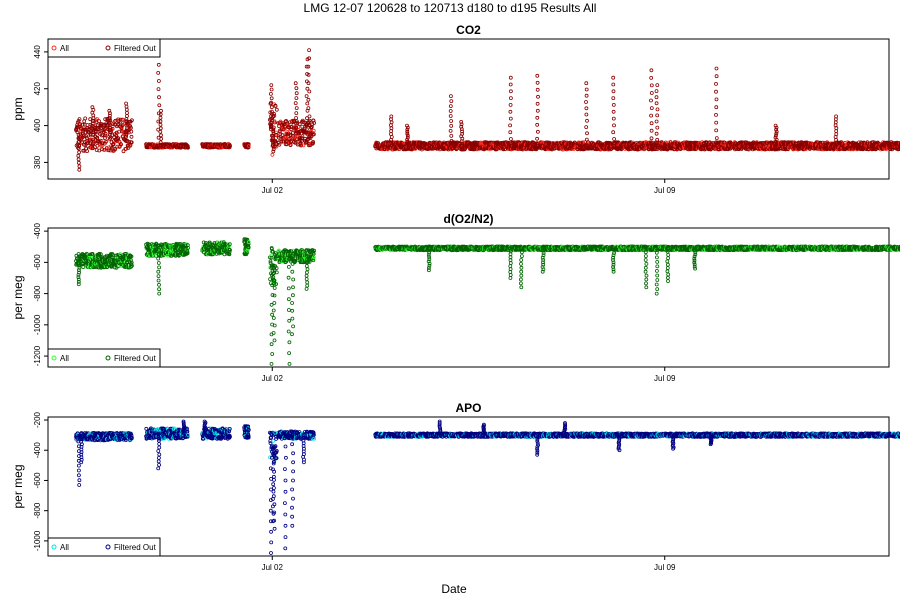 Image resolution: width=900 pixels, height=600 pixels. I want to click on panel-title: CO2, so click(468, 30).